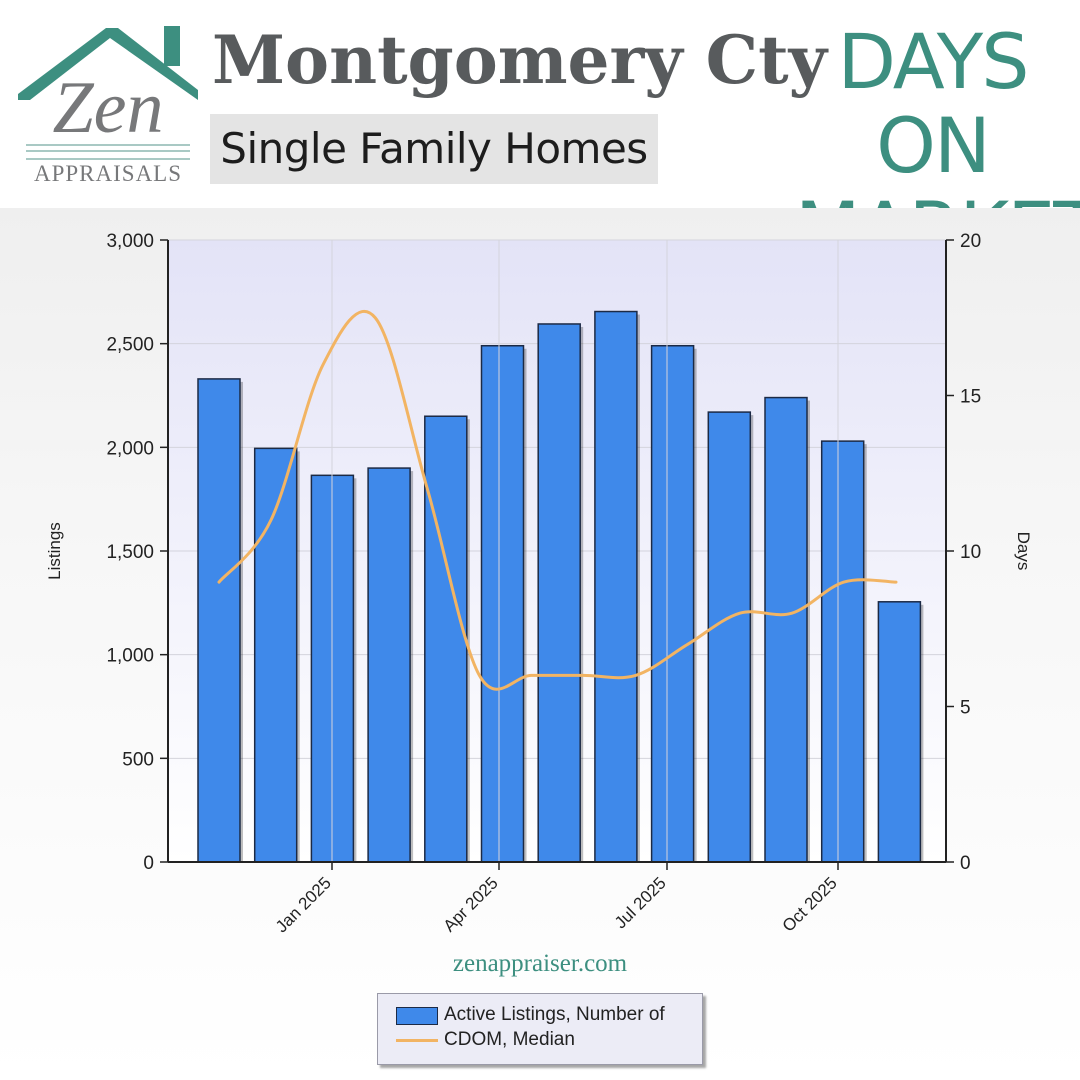  I want to click on y-axis-label-right: Days, so click(1023, 551).